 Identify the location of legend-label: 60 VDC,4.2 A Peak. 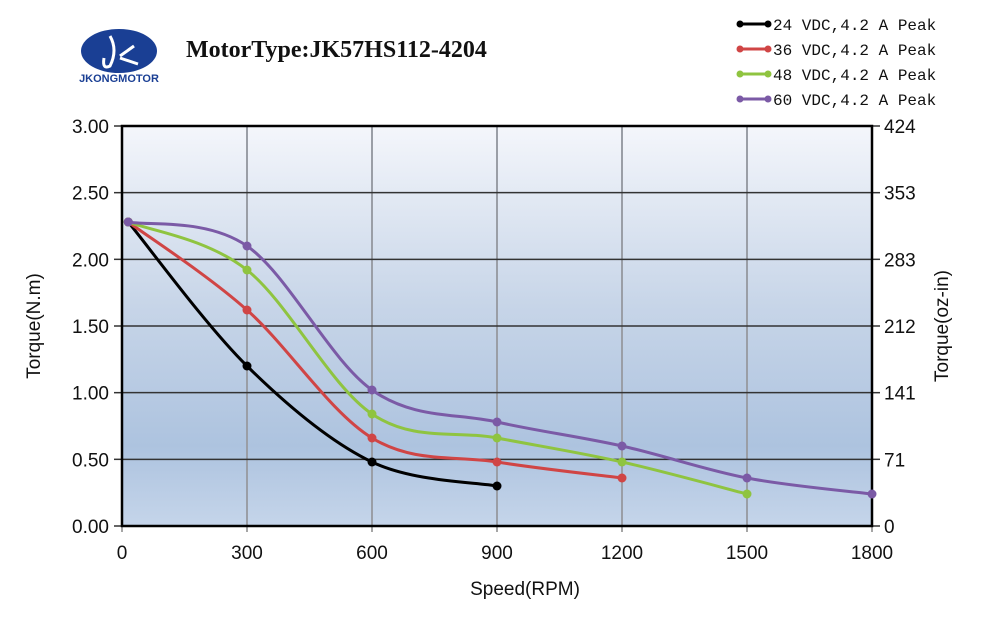
(854, 101).